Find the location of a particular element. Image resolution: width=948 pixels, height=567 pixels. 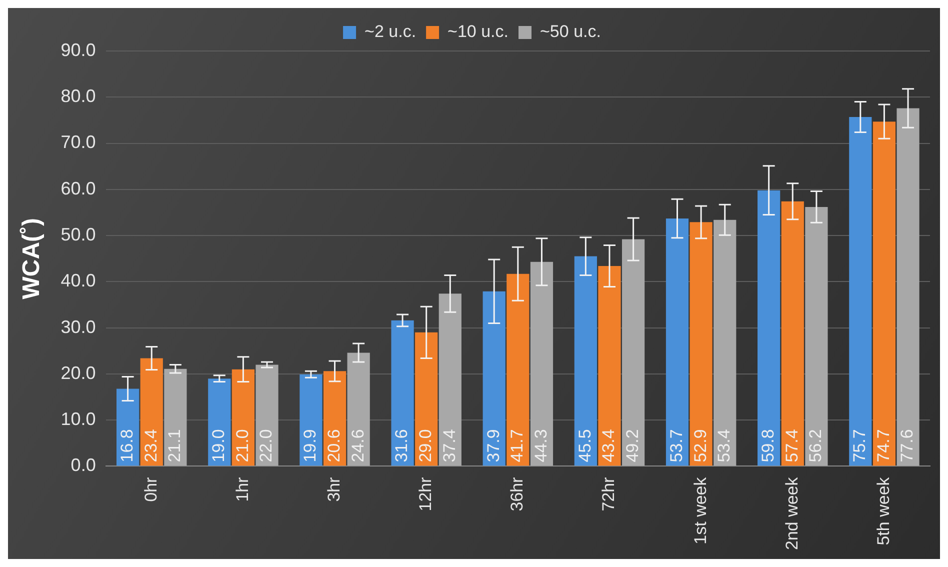

y-tick-label: 90.0 is located at coordinates (78, 50).